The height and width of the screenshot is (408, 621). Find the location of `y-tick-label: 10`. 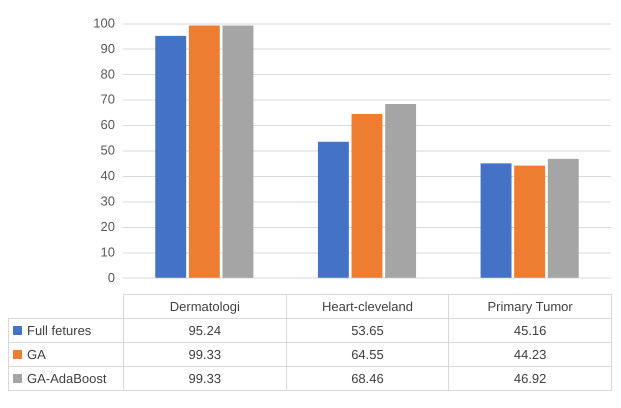

y-tick-label: 10 is located at coordinates (107, 252).